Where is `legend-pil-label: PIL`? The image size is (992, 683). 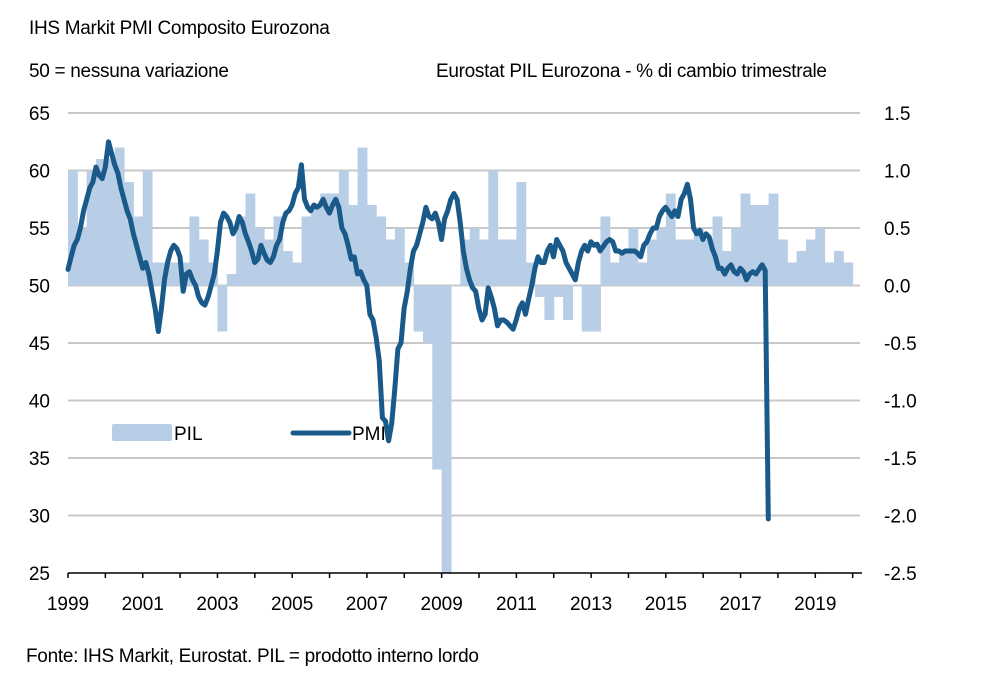
legend-pil-label: PIL is located at coordinates (188, 434).